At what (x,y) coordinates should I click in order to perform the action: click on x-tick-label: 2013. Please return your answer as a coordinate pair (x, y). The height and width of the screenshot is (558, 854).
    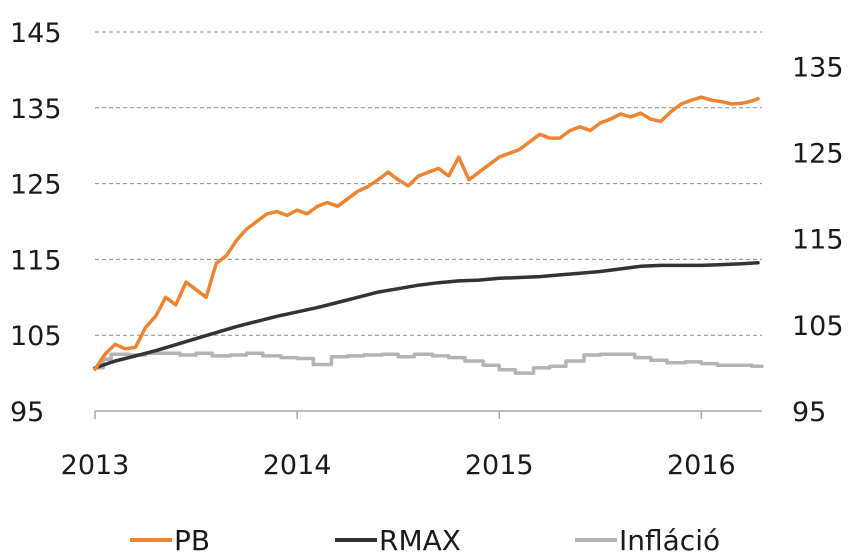
    Looking at the image, I should click on (95, 465).